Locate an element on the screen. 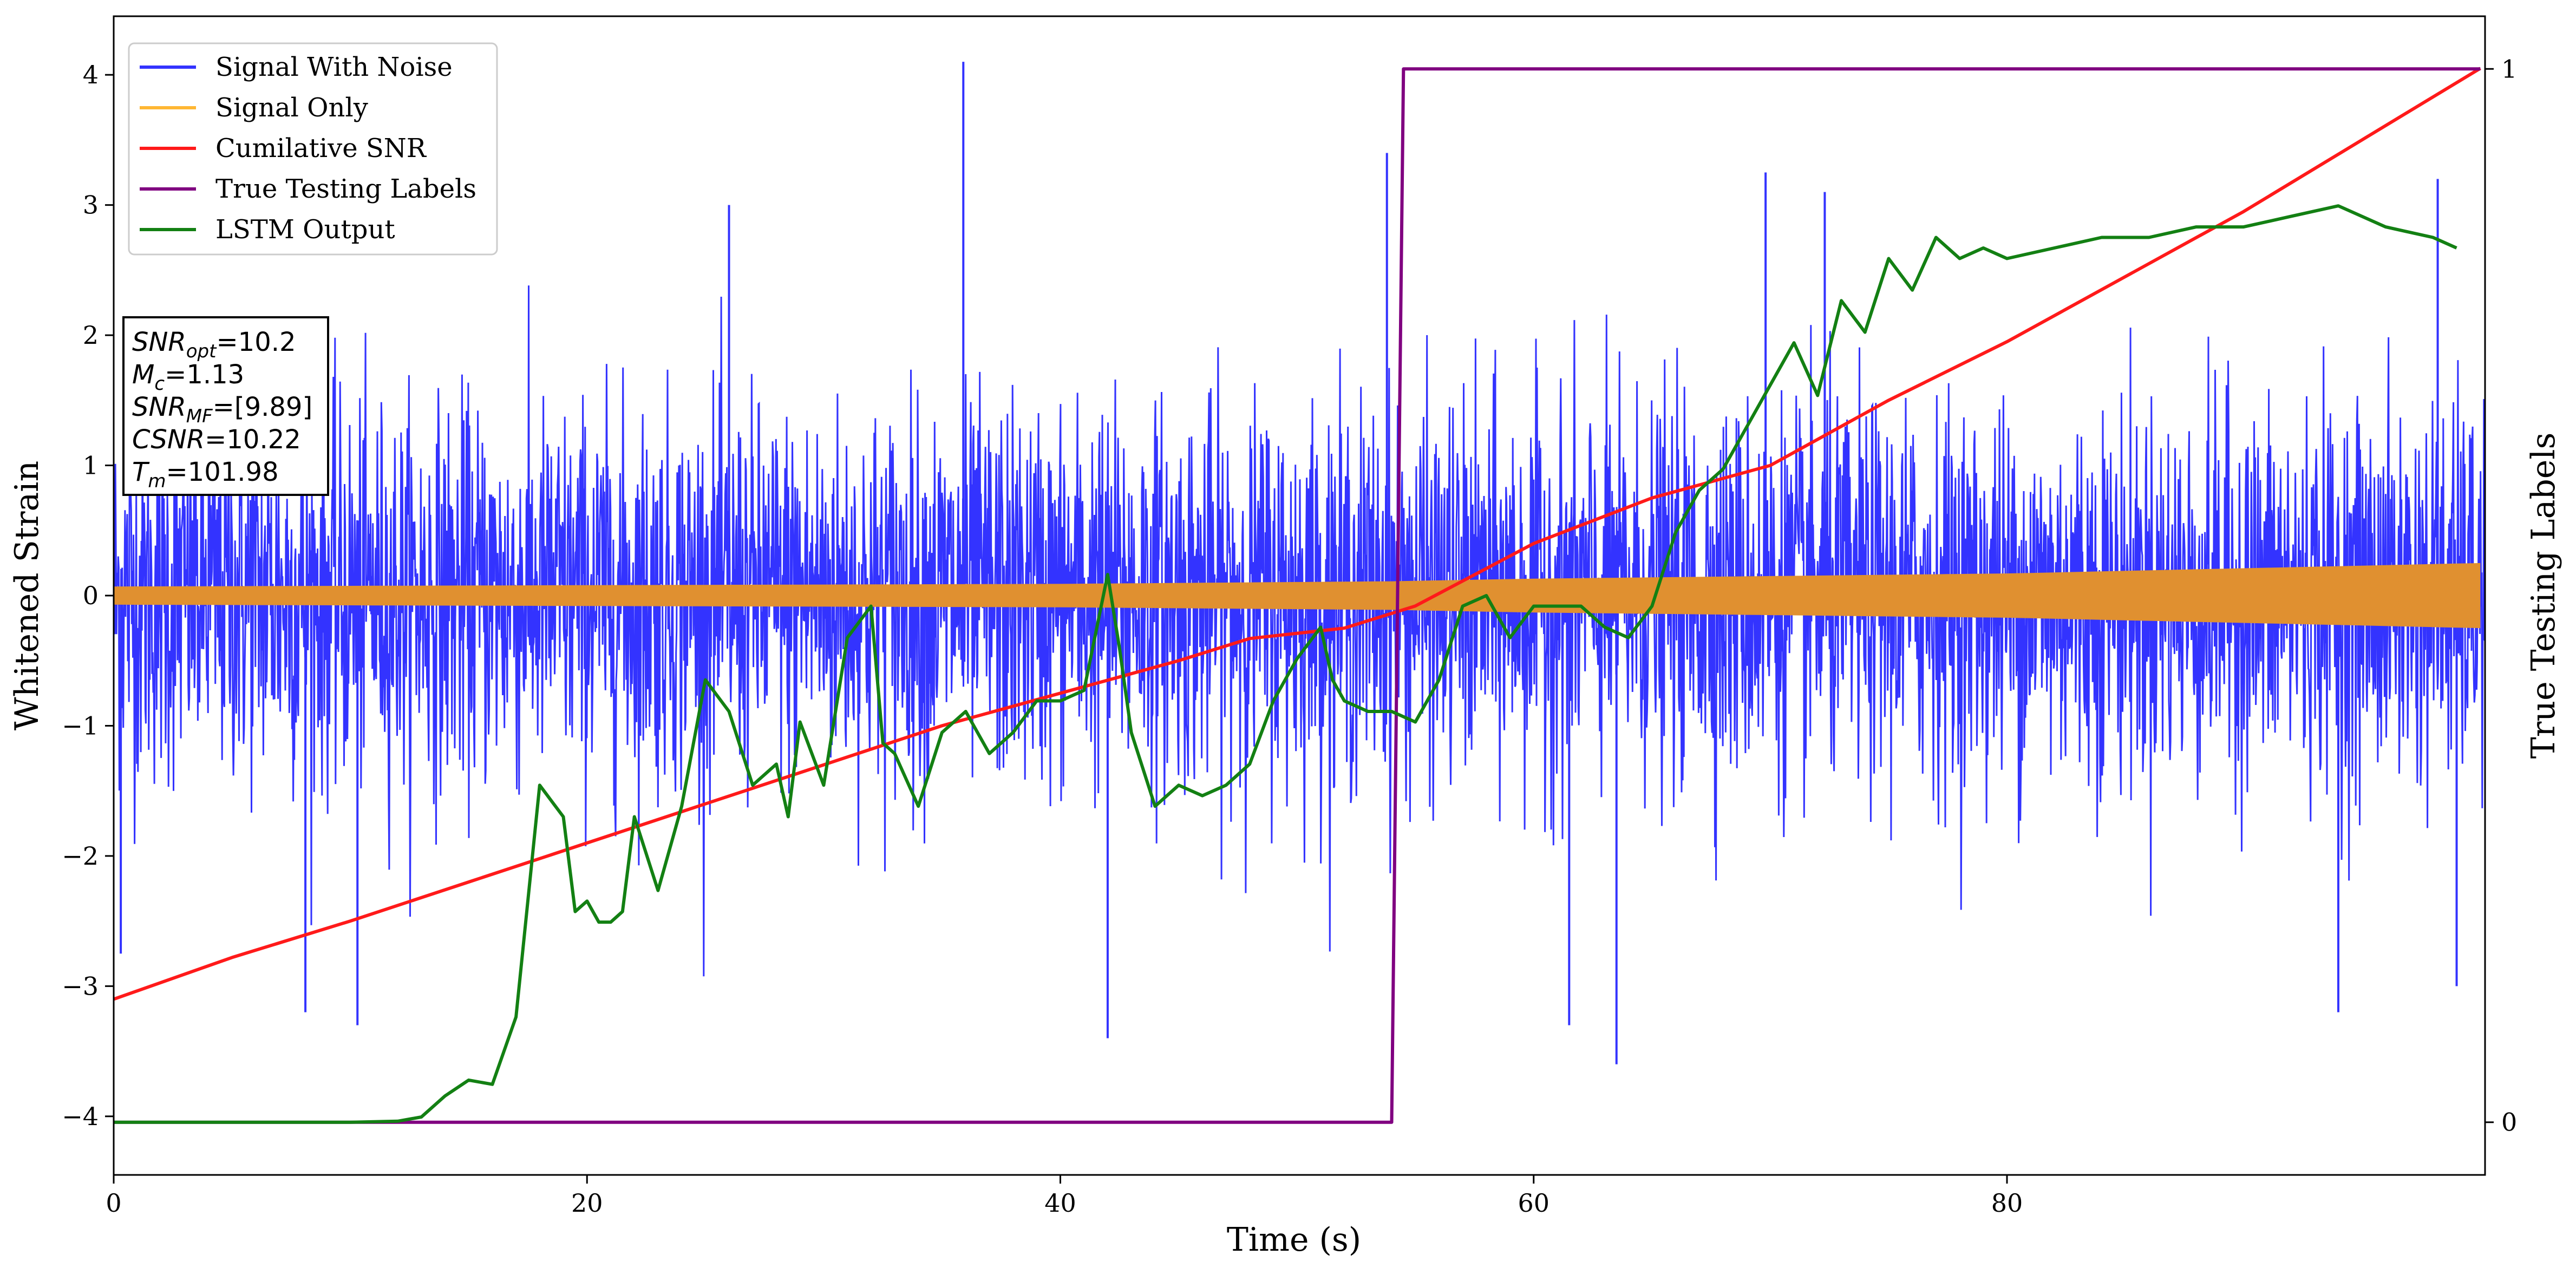 This screenshot has height=1274, width=2576. x-tick-label: 80 is located at coordinates (2007, 1203).